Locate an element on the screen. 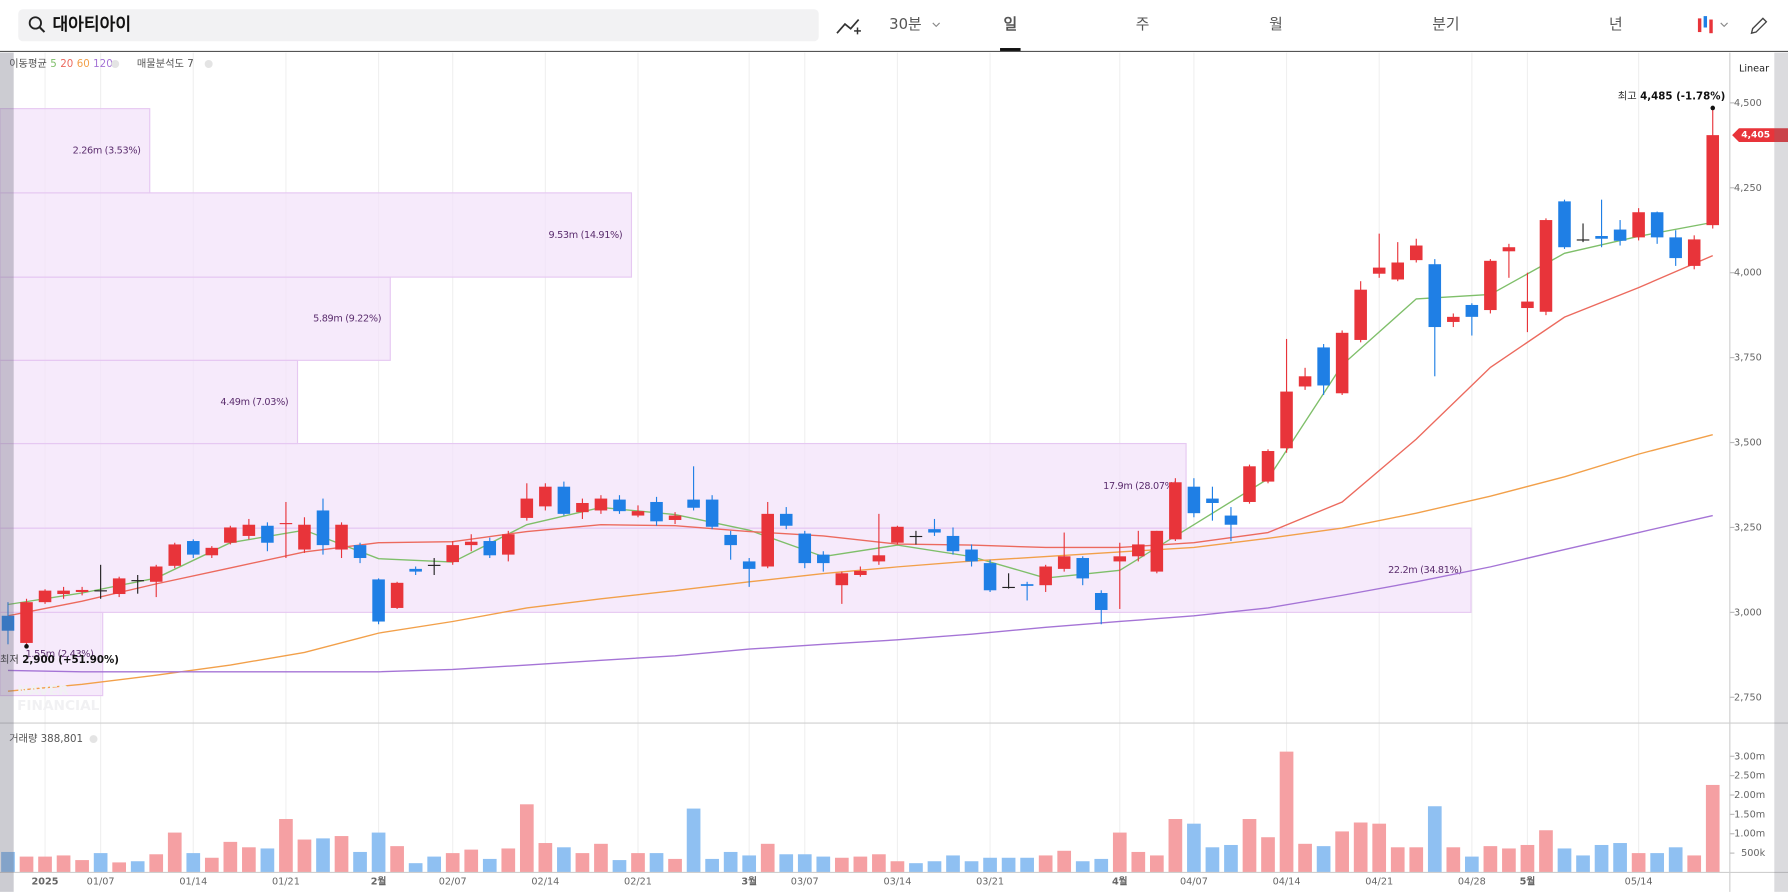 The height and width of the screenshot is (892, 1788). profile-legend: 매물분석도 7 is located at coordinates (165, 64).